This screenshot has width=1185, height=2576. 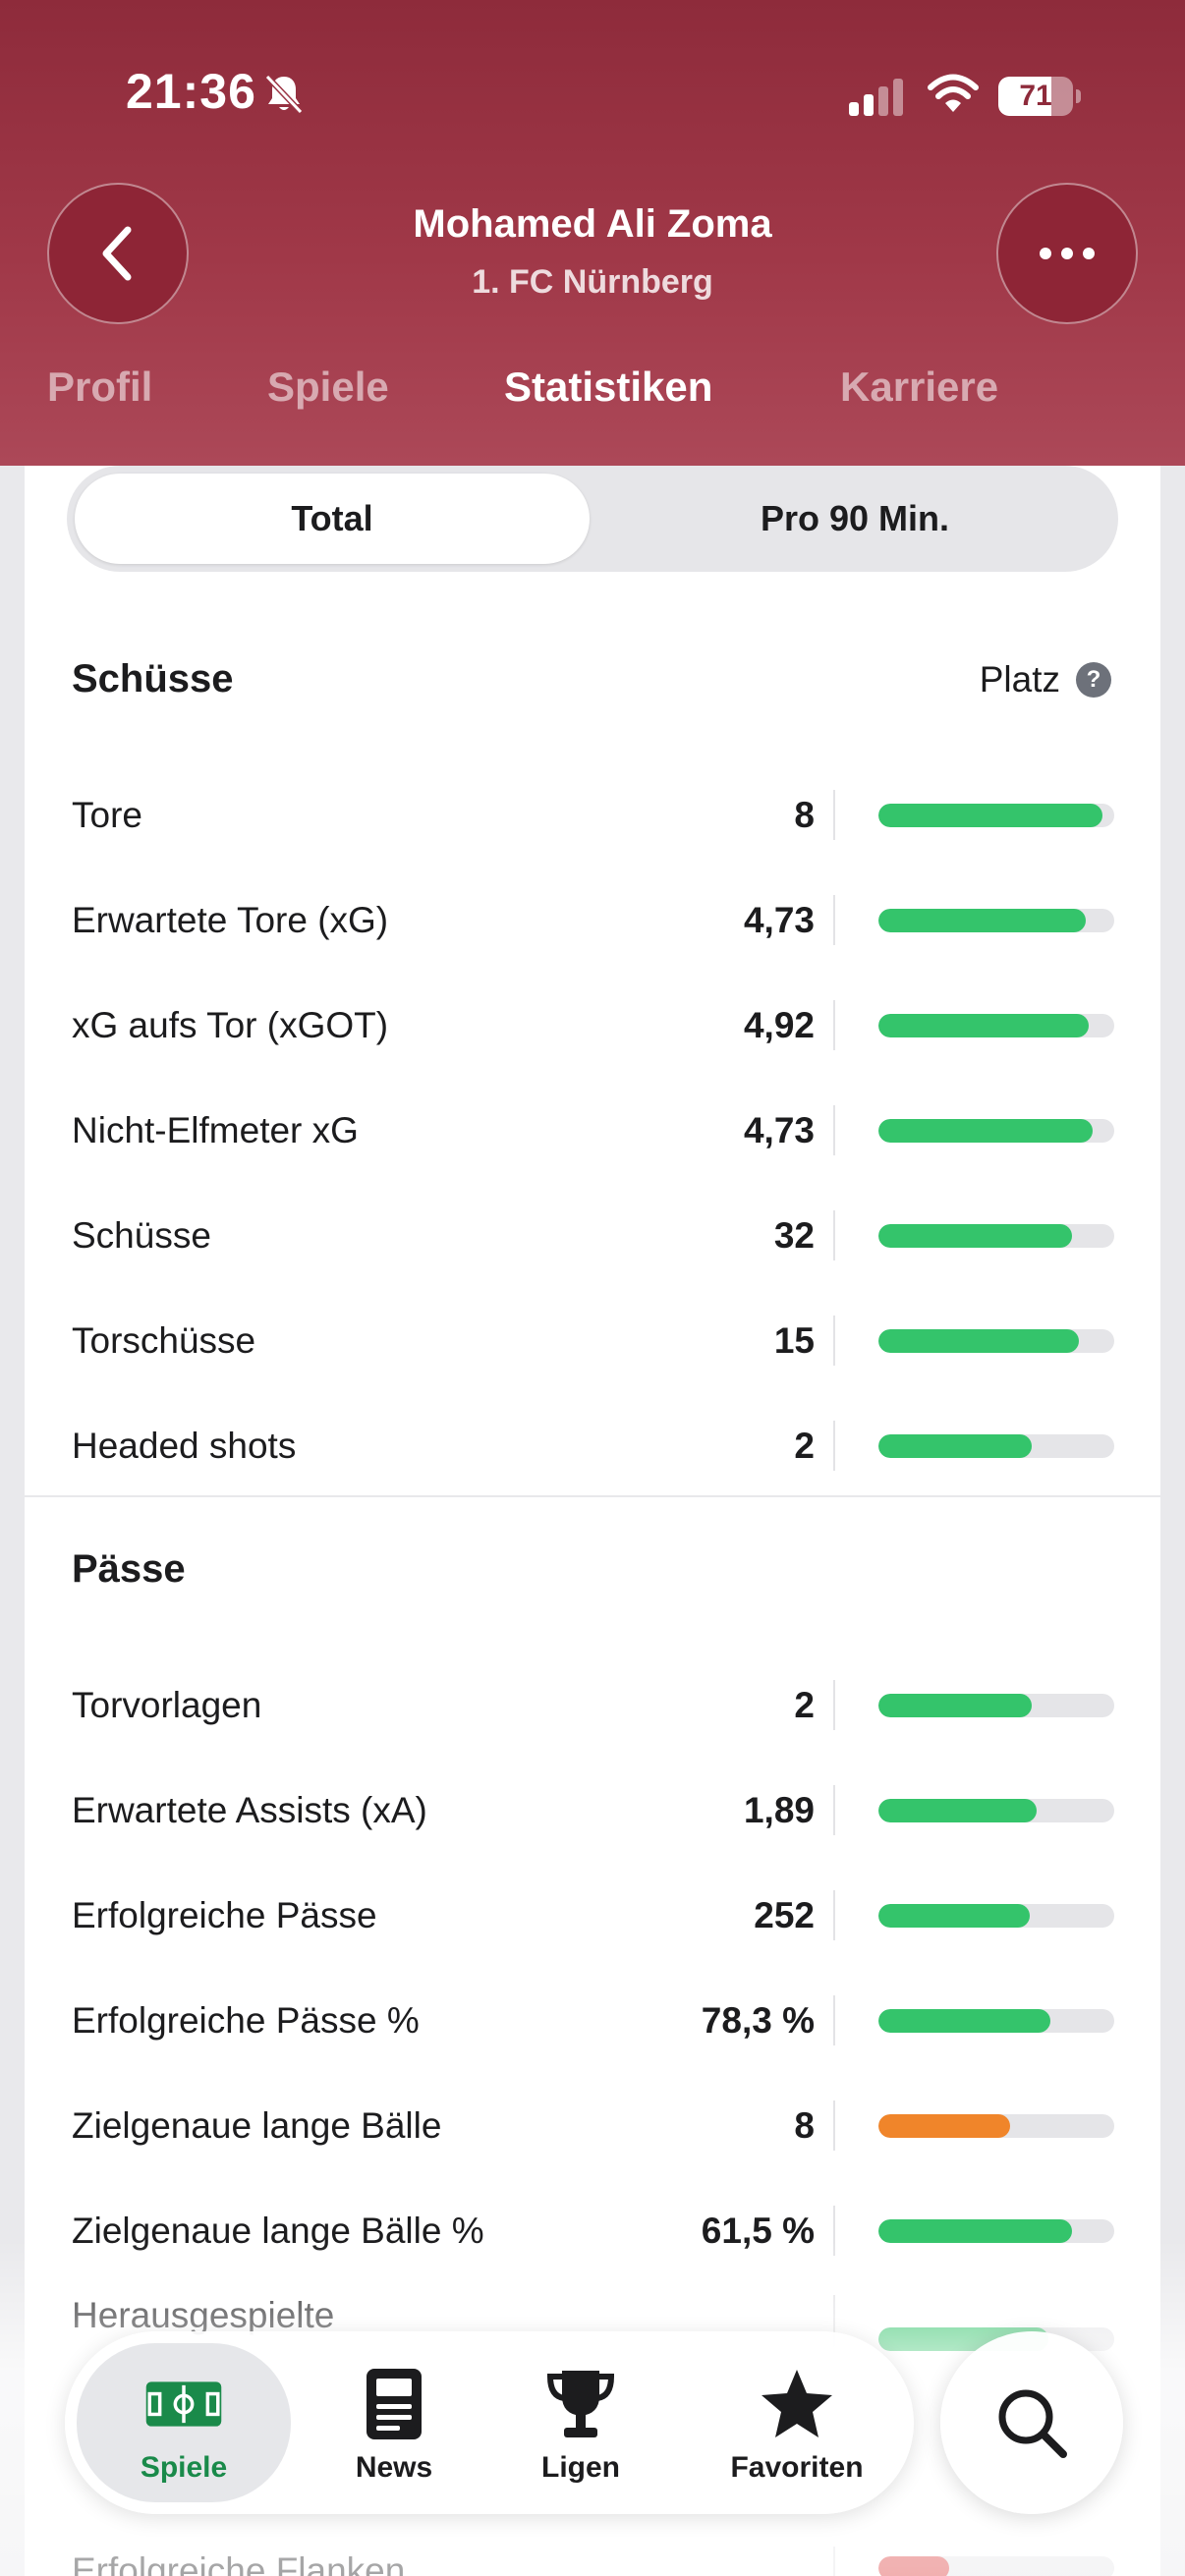 What do you see at coordinates (581, 2467) in the screenshot?
I see `nav-ligen-label: Ligen` at bounding box center [581, 2467].